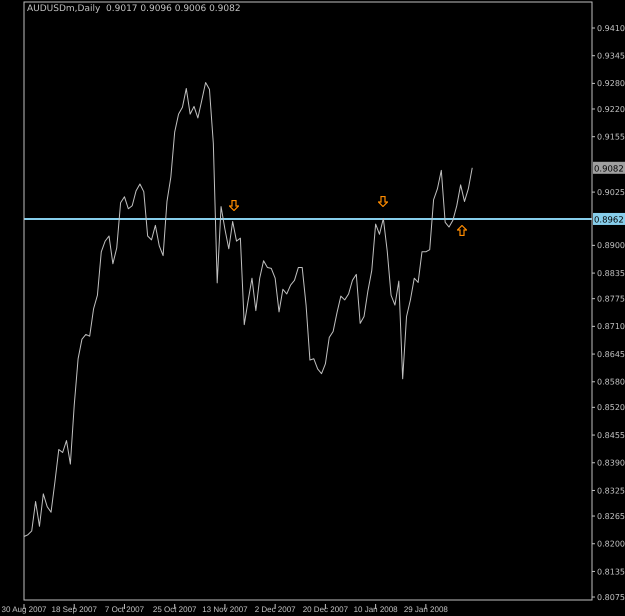 The height and width of the screenshot is (616, 625). Describe the element at coordinates (611, 407) in the screenshot. I see `y-tick-label: 0.8520` at that location.